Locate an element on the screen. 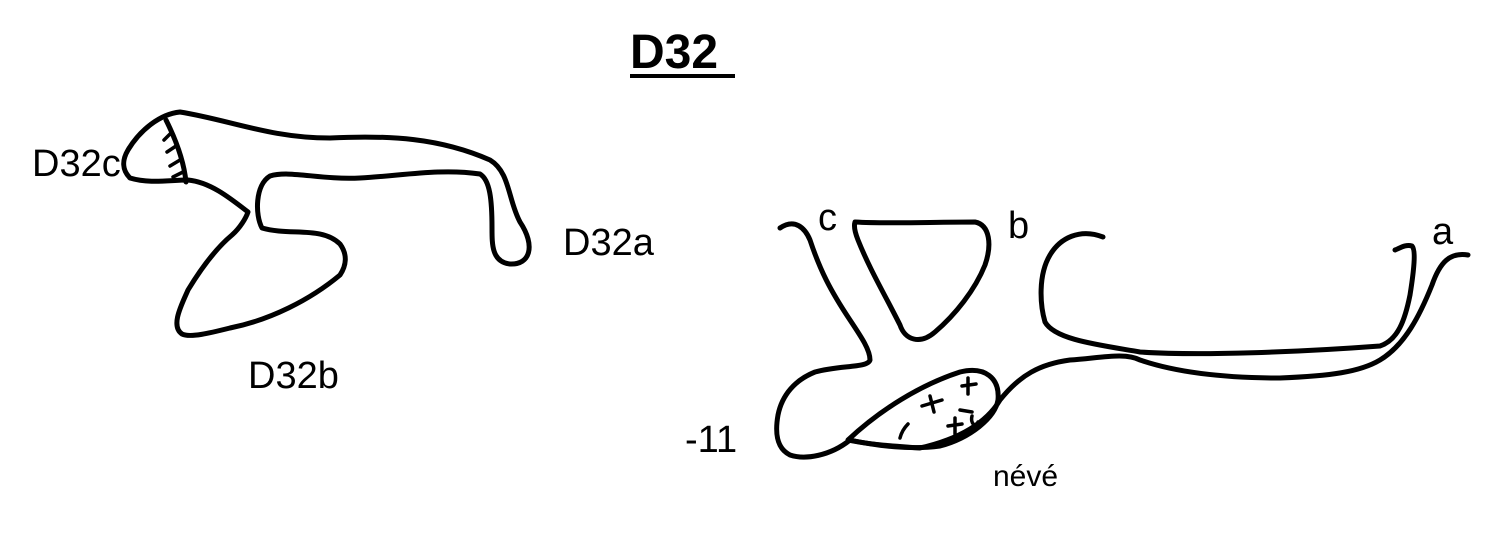  section-neve-outline is located at coordinates (923, 409).